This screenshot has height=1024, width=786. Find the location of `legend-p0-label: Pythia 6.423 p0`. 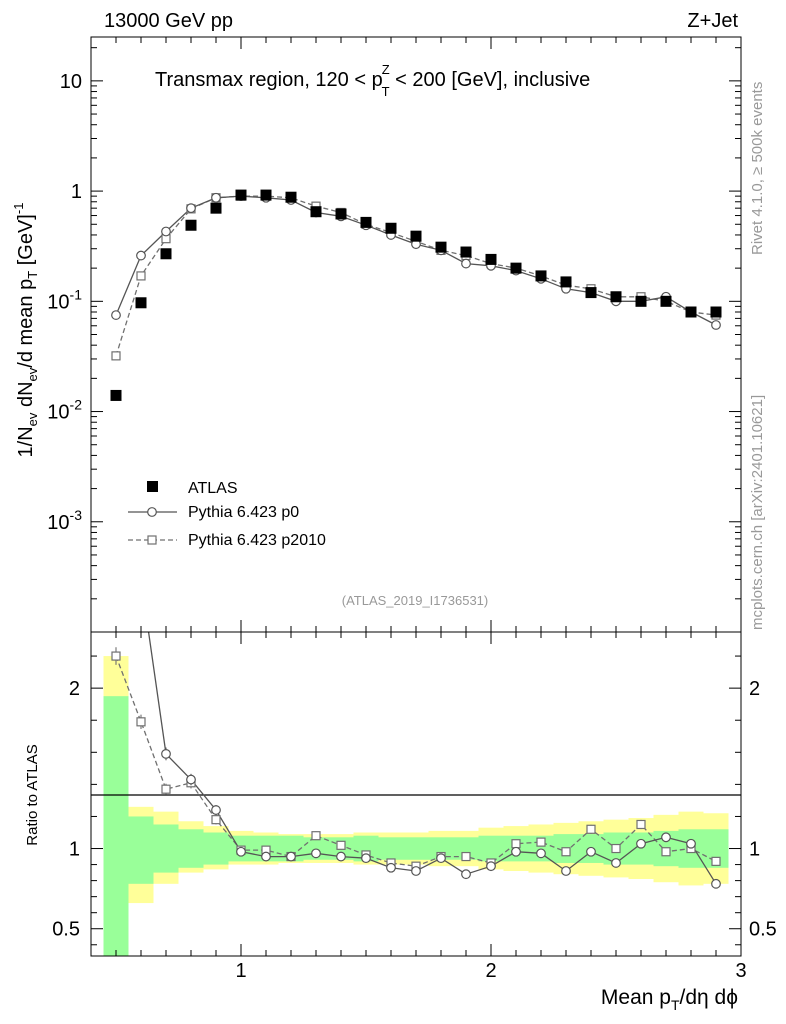

legend-p0-label: Pythia 6.423 p0 is located at coordinates (243, 512).